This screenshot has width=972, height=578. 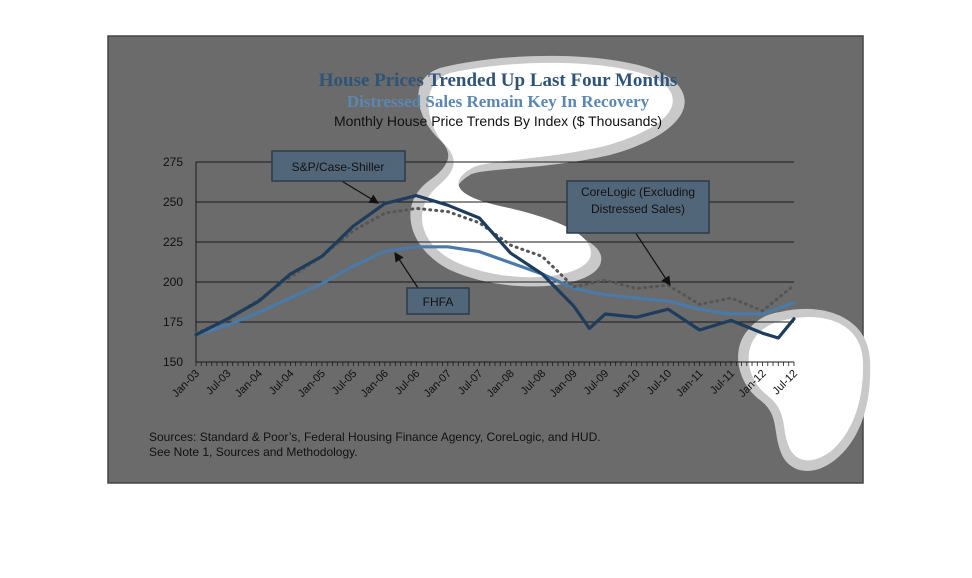 What do you see at coordinates (406, 270) in the screenshot?
I see `callout-arrow-fhfa` at bounding box center [406, 270].